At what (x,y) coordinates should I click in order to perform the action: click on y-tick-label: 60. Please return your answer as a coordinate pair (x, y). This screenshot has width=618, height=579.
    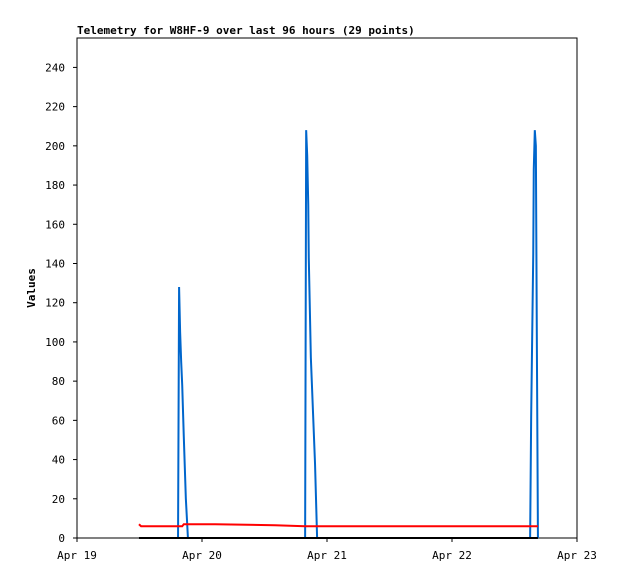
    Looking at the image, I should click on (58, 420).